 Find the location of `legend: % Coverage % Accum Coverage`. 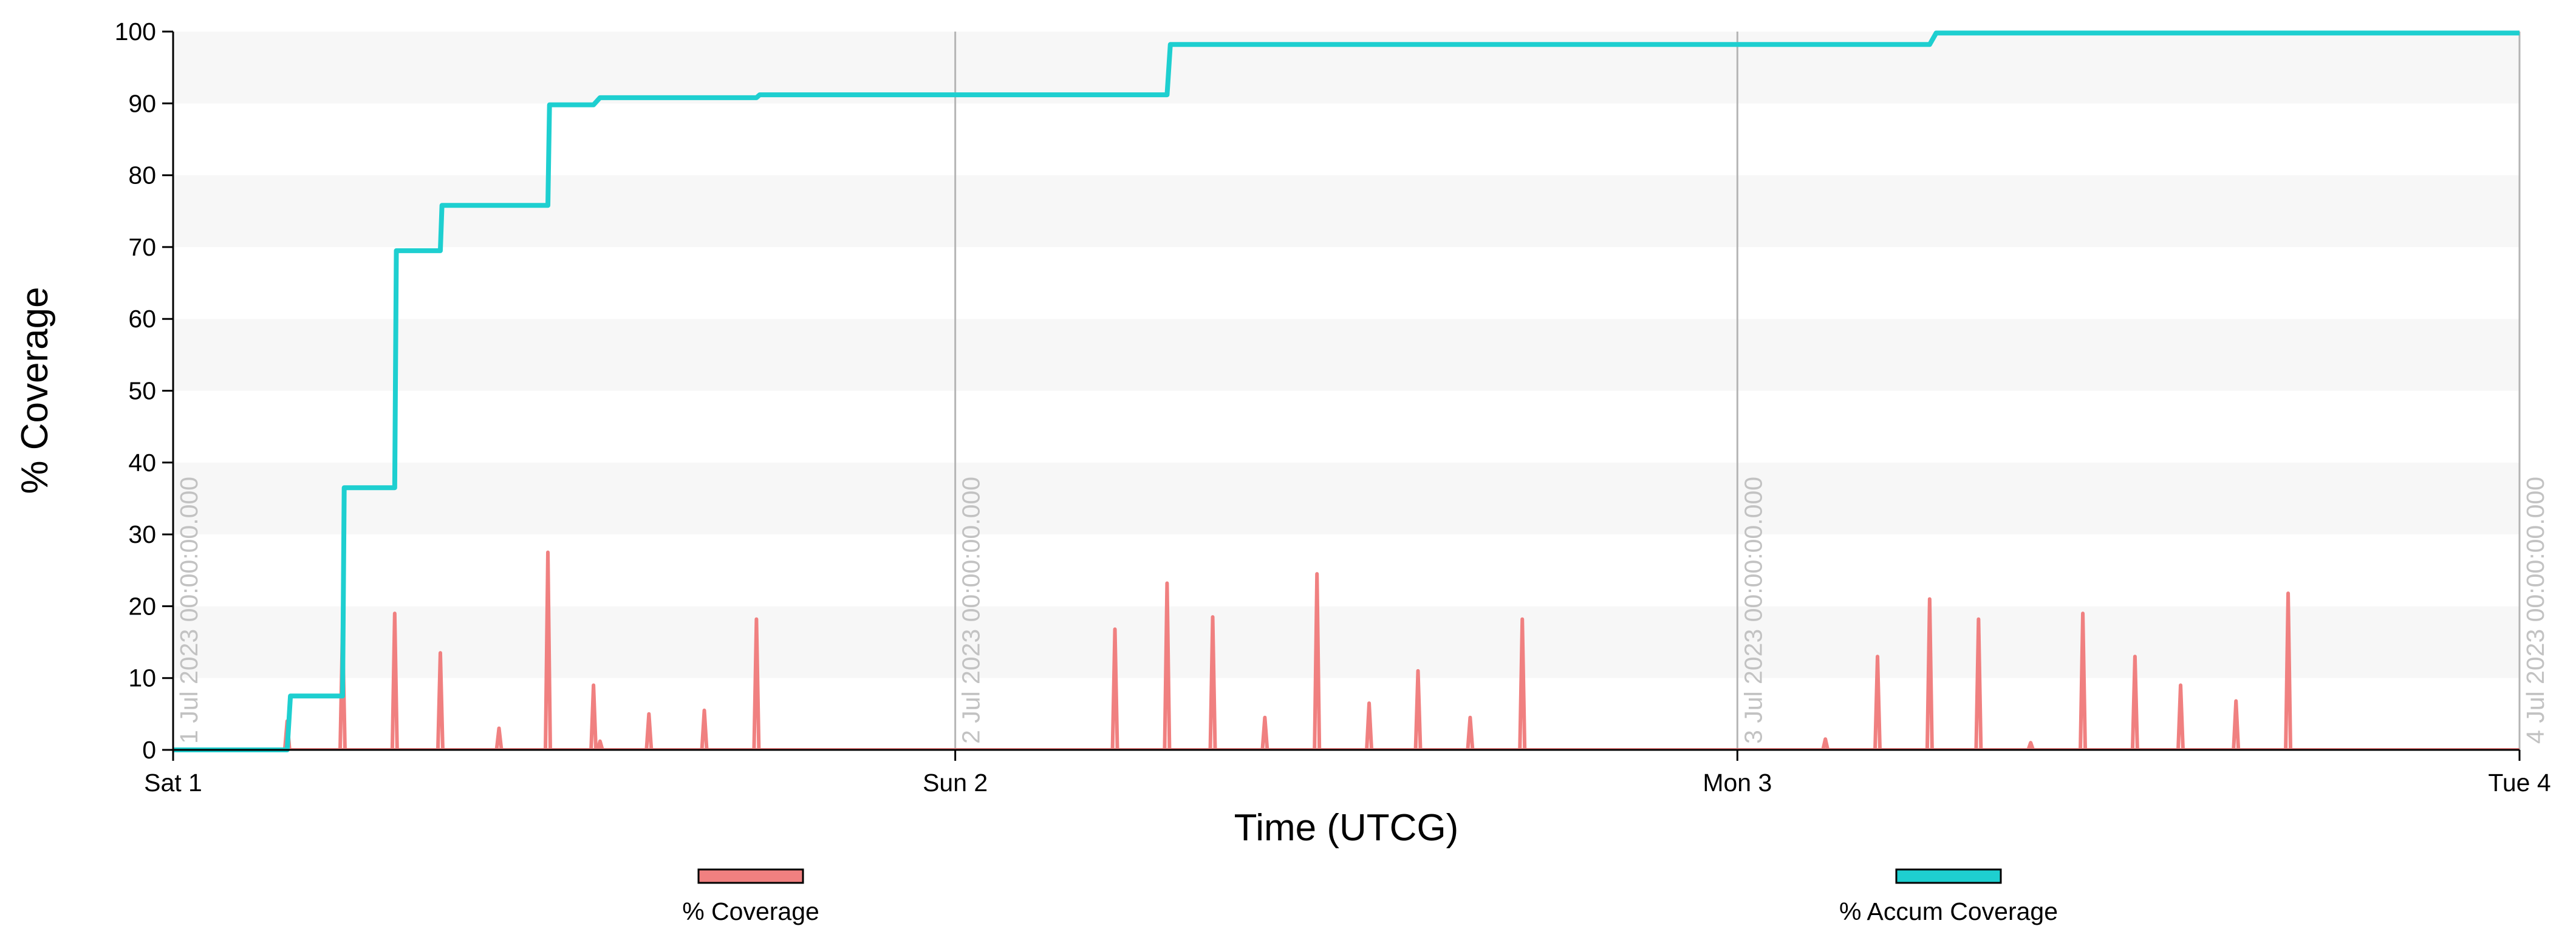

legend: % Coverage % Accum Coverage is located at coordinates (1370, 897).